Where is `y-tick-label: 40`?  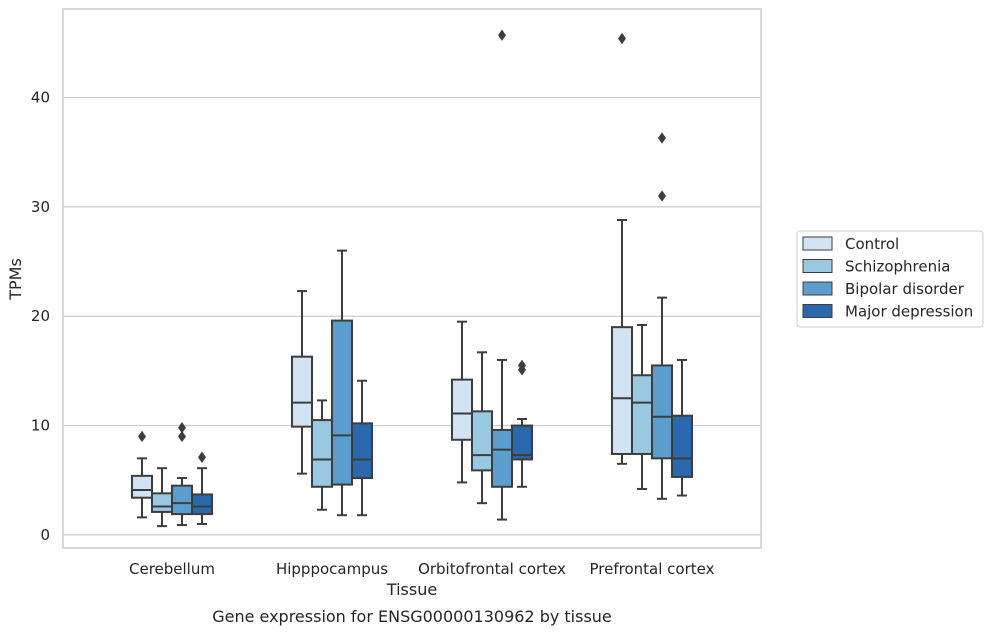 y-tick-label: 40 is located at coordinates (40, 98).